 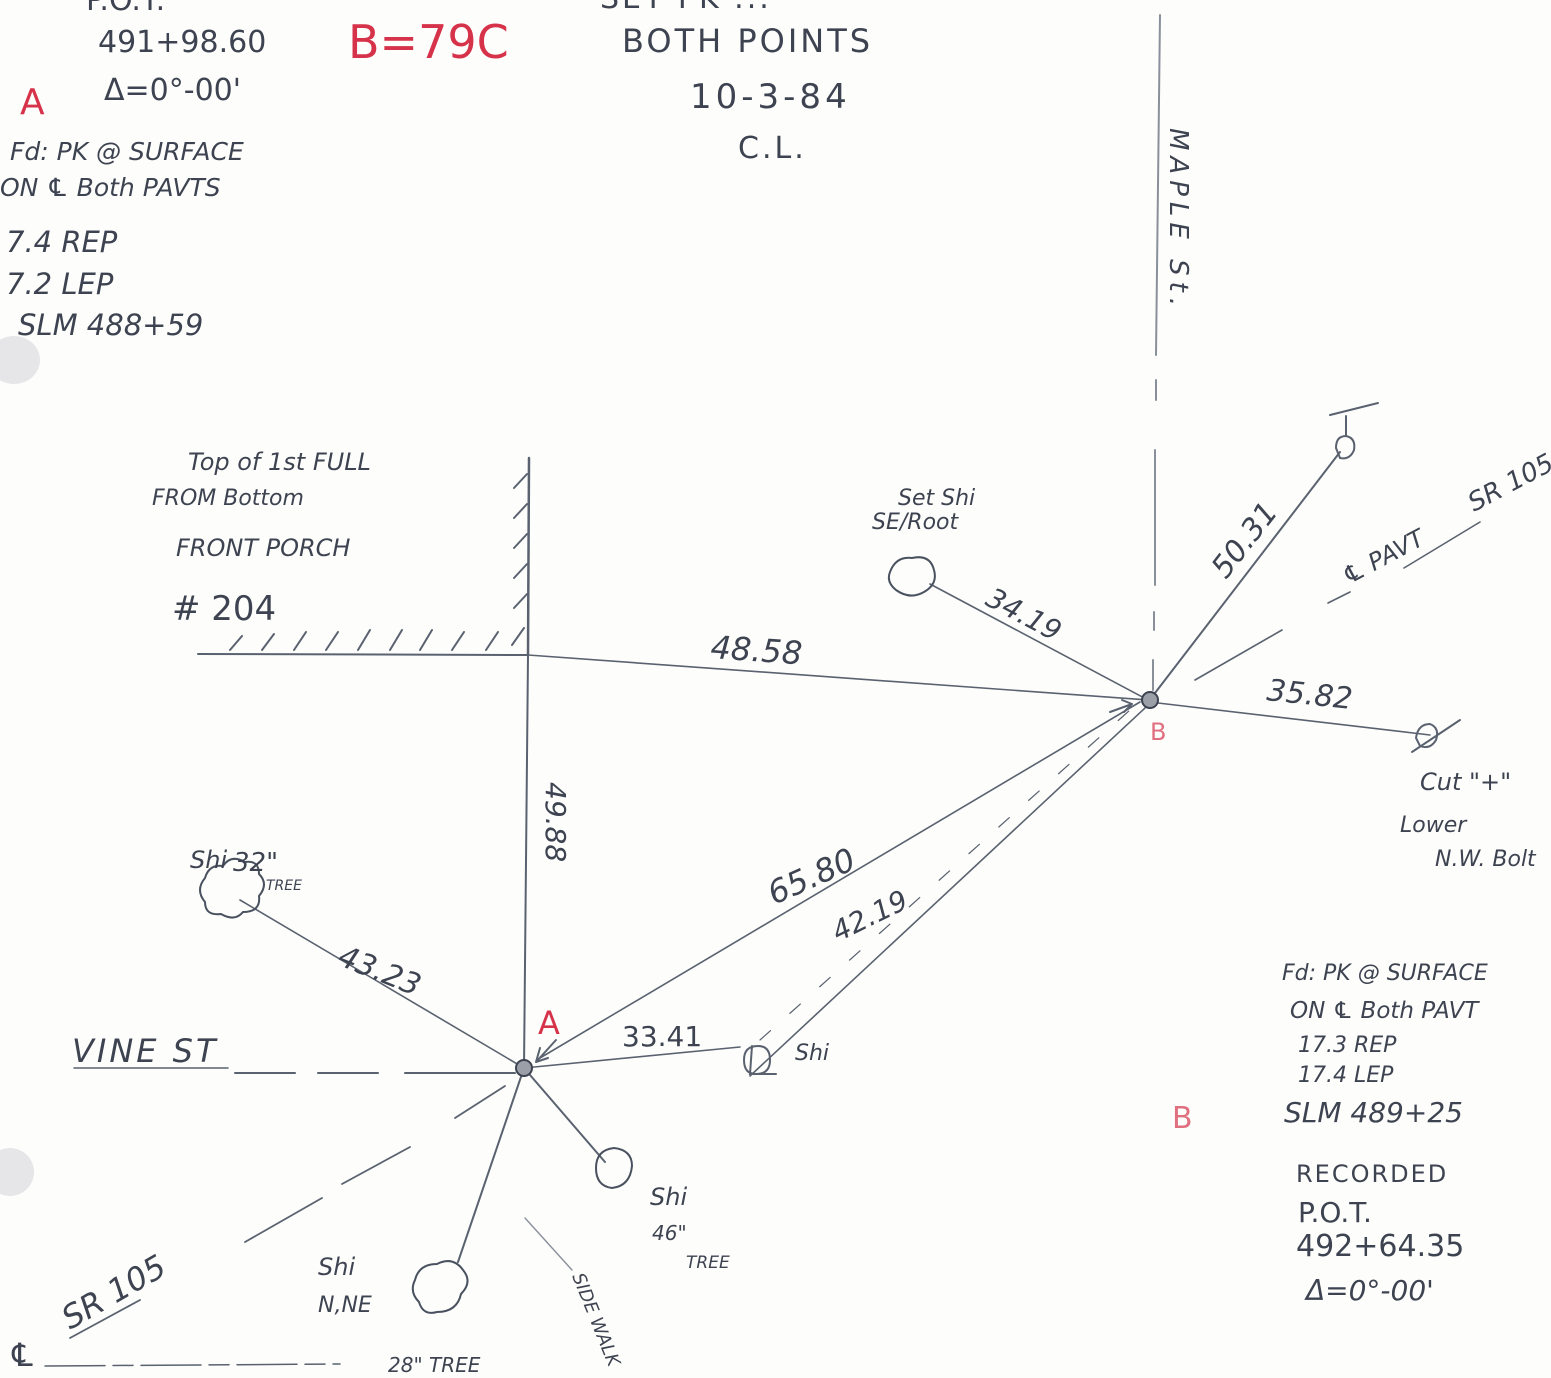 I want to click on delta-angle: Δ=0°-00', so click(x=172, y=90).